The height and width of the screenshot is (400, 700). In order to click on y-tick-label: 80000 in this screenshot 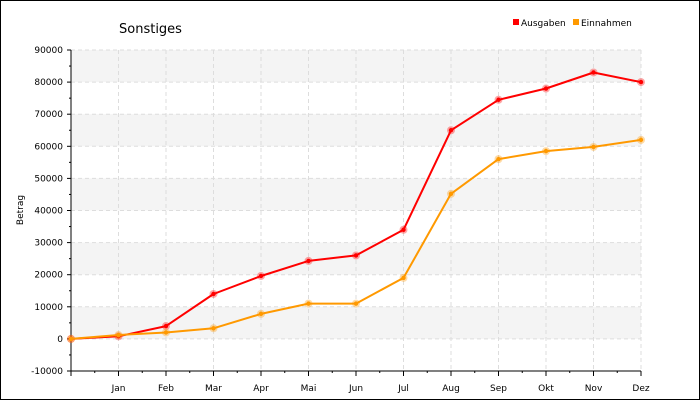, I will do `click(48, 83)`.